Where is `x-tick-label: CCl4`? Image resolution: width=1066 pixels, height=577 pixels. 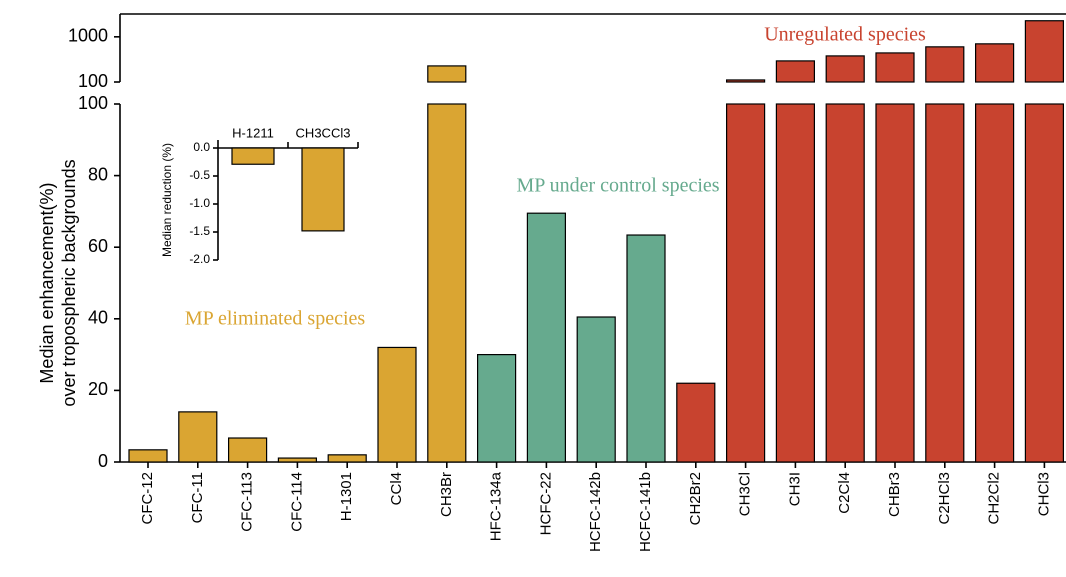 x-tick-label: CCl4 is located at coordinates (396, 488).